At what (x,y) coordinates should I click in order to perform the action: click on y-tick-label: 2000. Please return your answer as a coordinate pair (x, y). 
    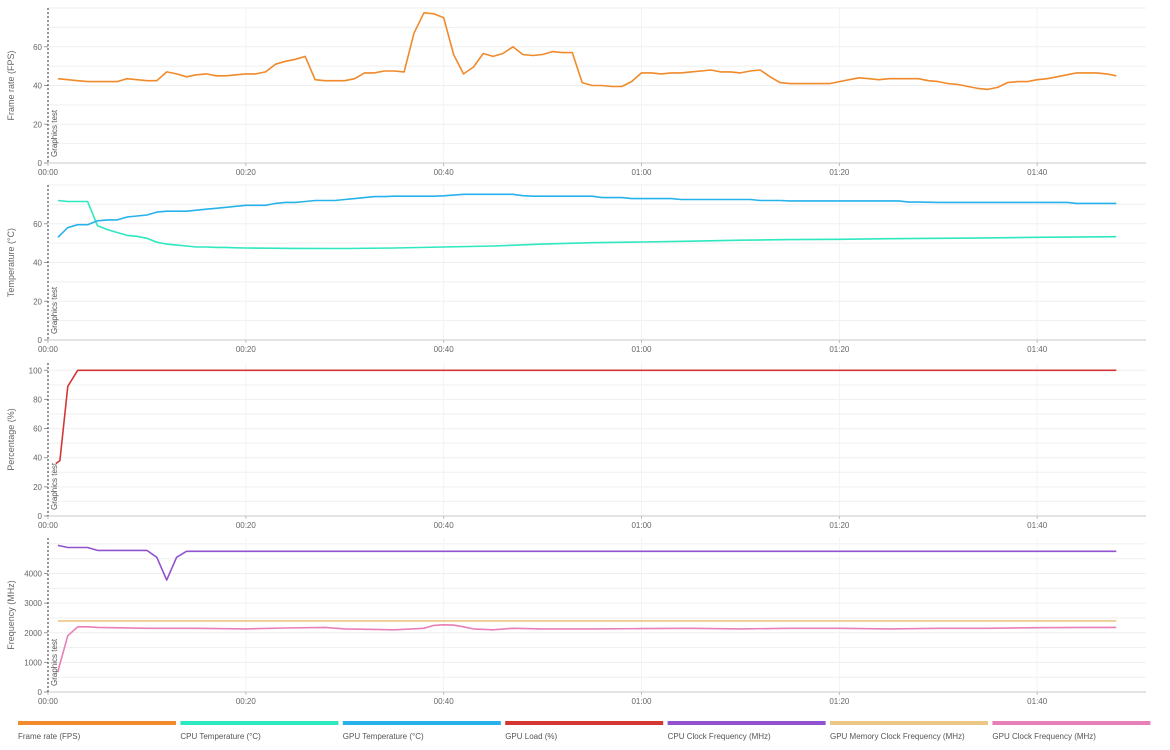
    Looking at the image, I should click on (33, 633).